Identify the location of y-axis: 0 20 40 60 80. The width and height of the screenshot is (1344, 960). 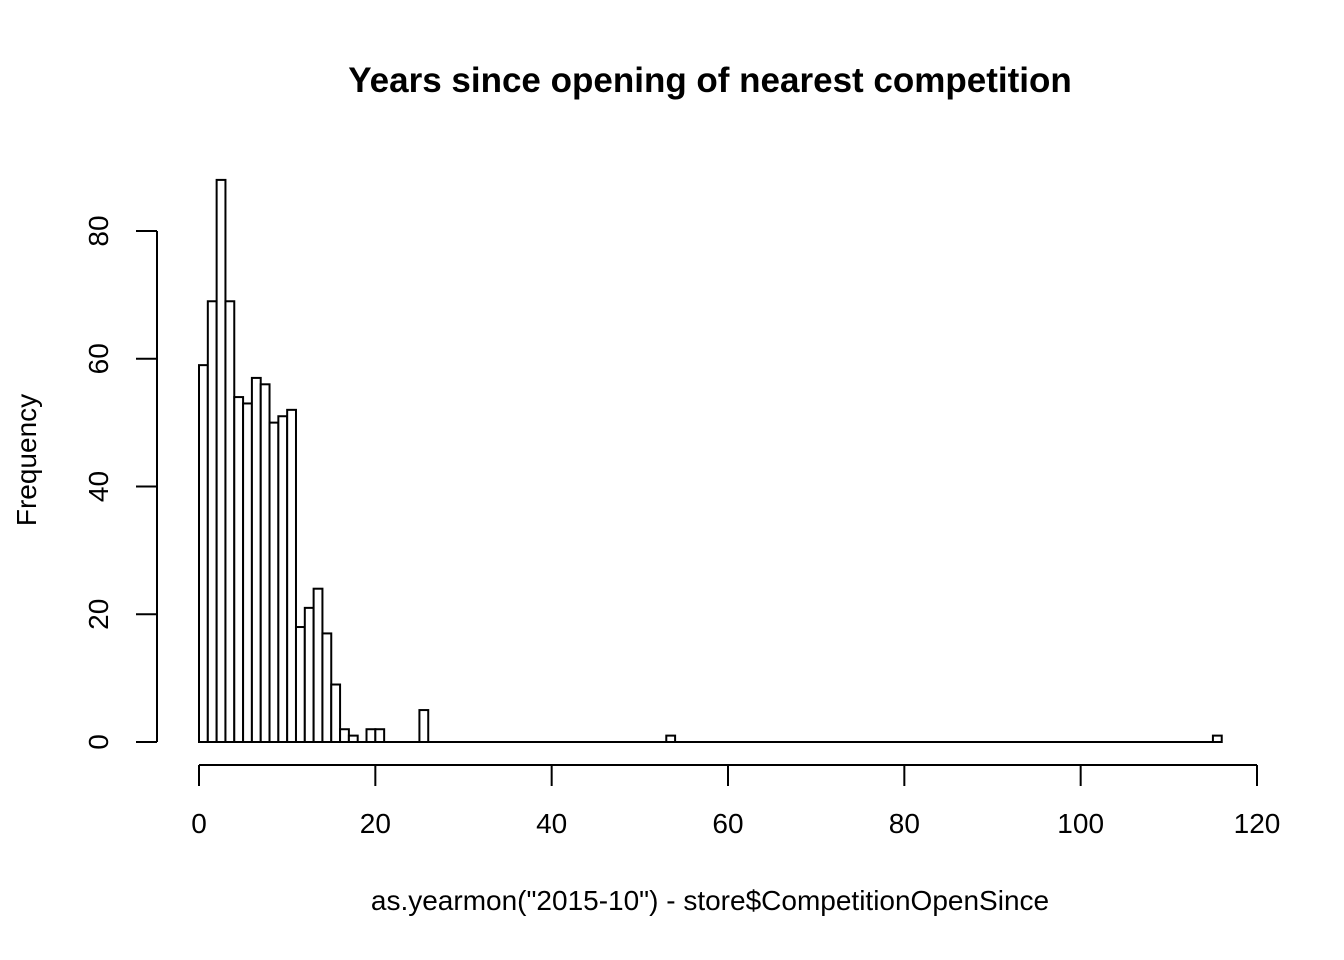
(120, 482).